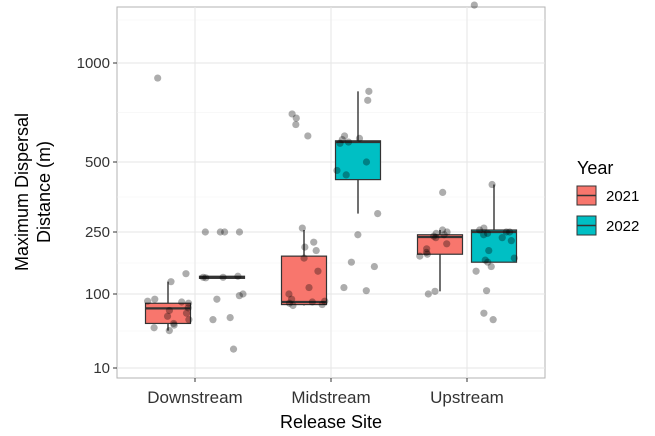 The image size is (655, 436). Describe the element at coordinates (595, 168) in the screenshot. I see `legend-title: Year` at that location.